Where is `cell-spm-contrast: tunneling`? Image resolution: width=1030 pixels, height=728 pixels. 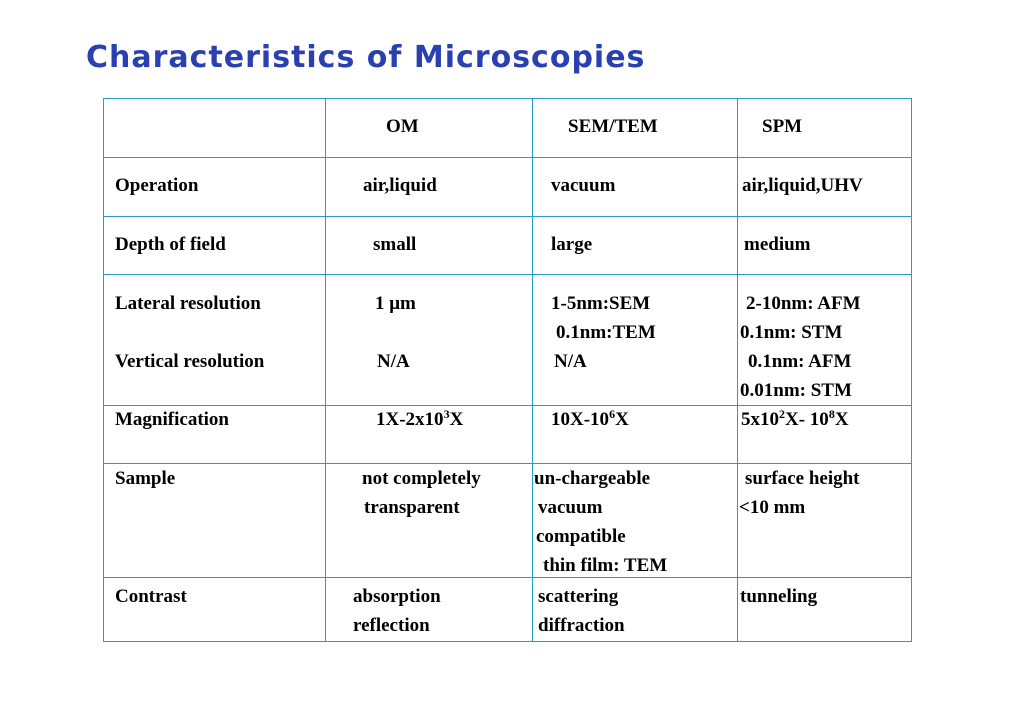 cell-spm-contrast: tunneling is located at coordinates (779, 596).